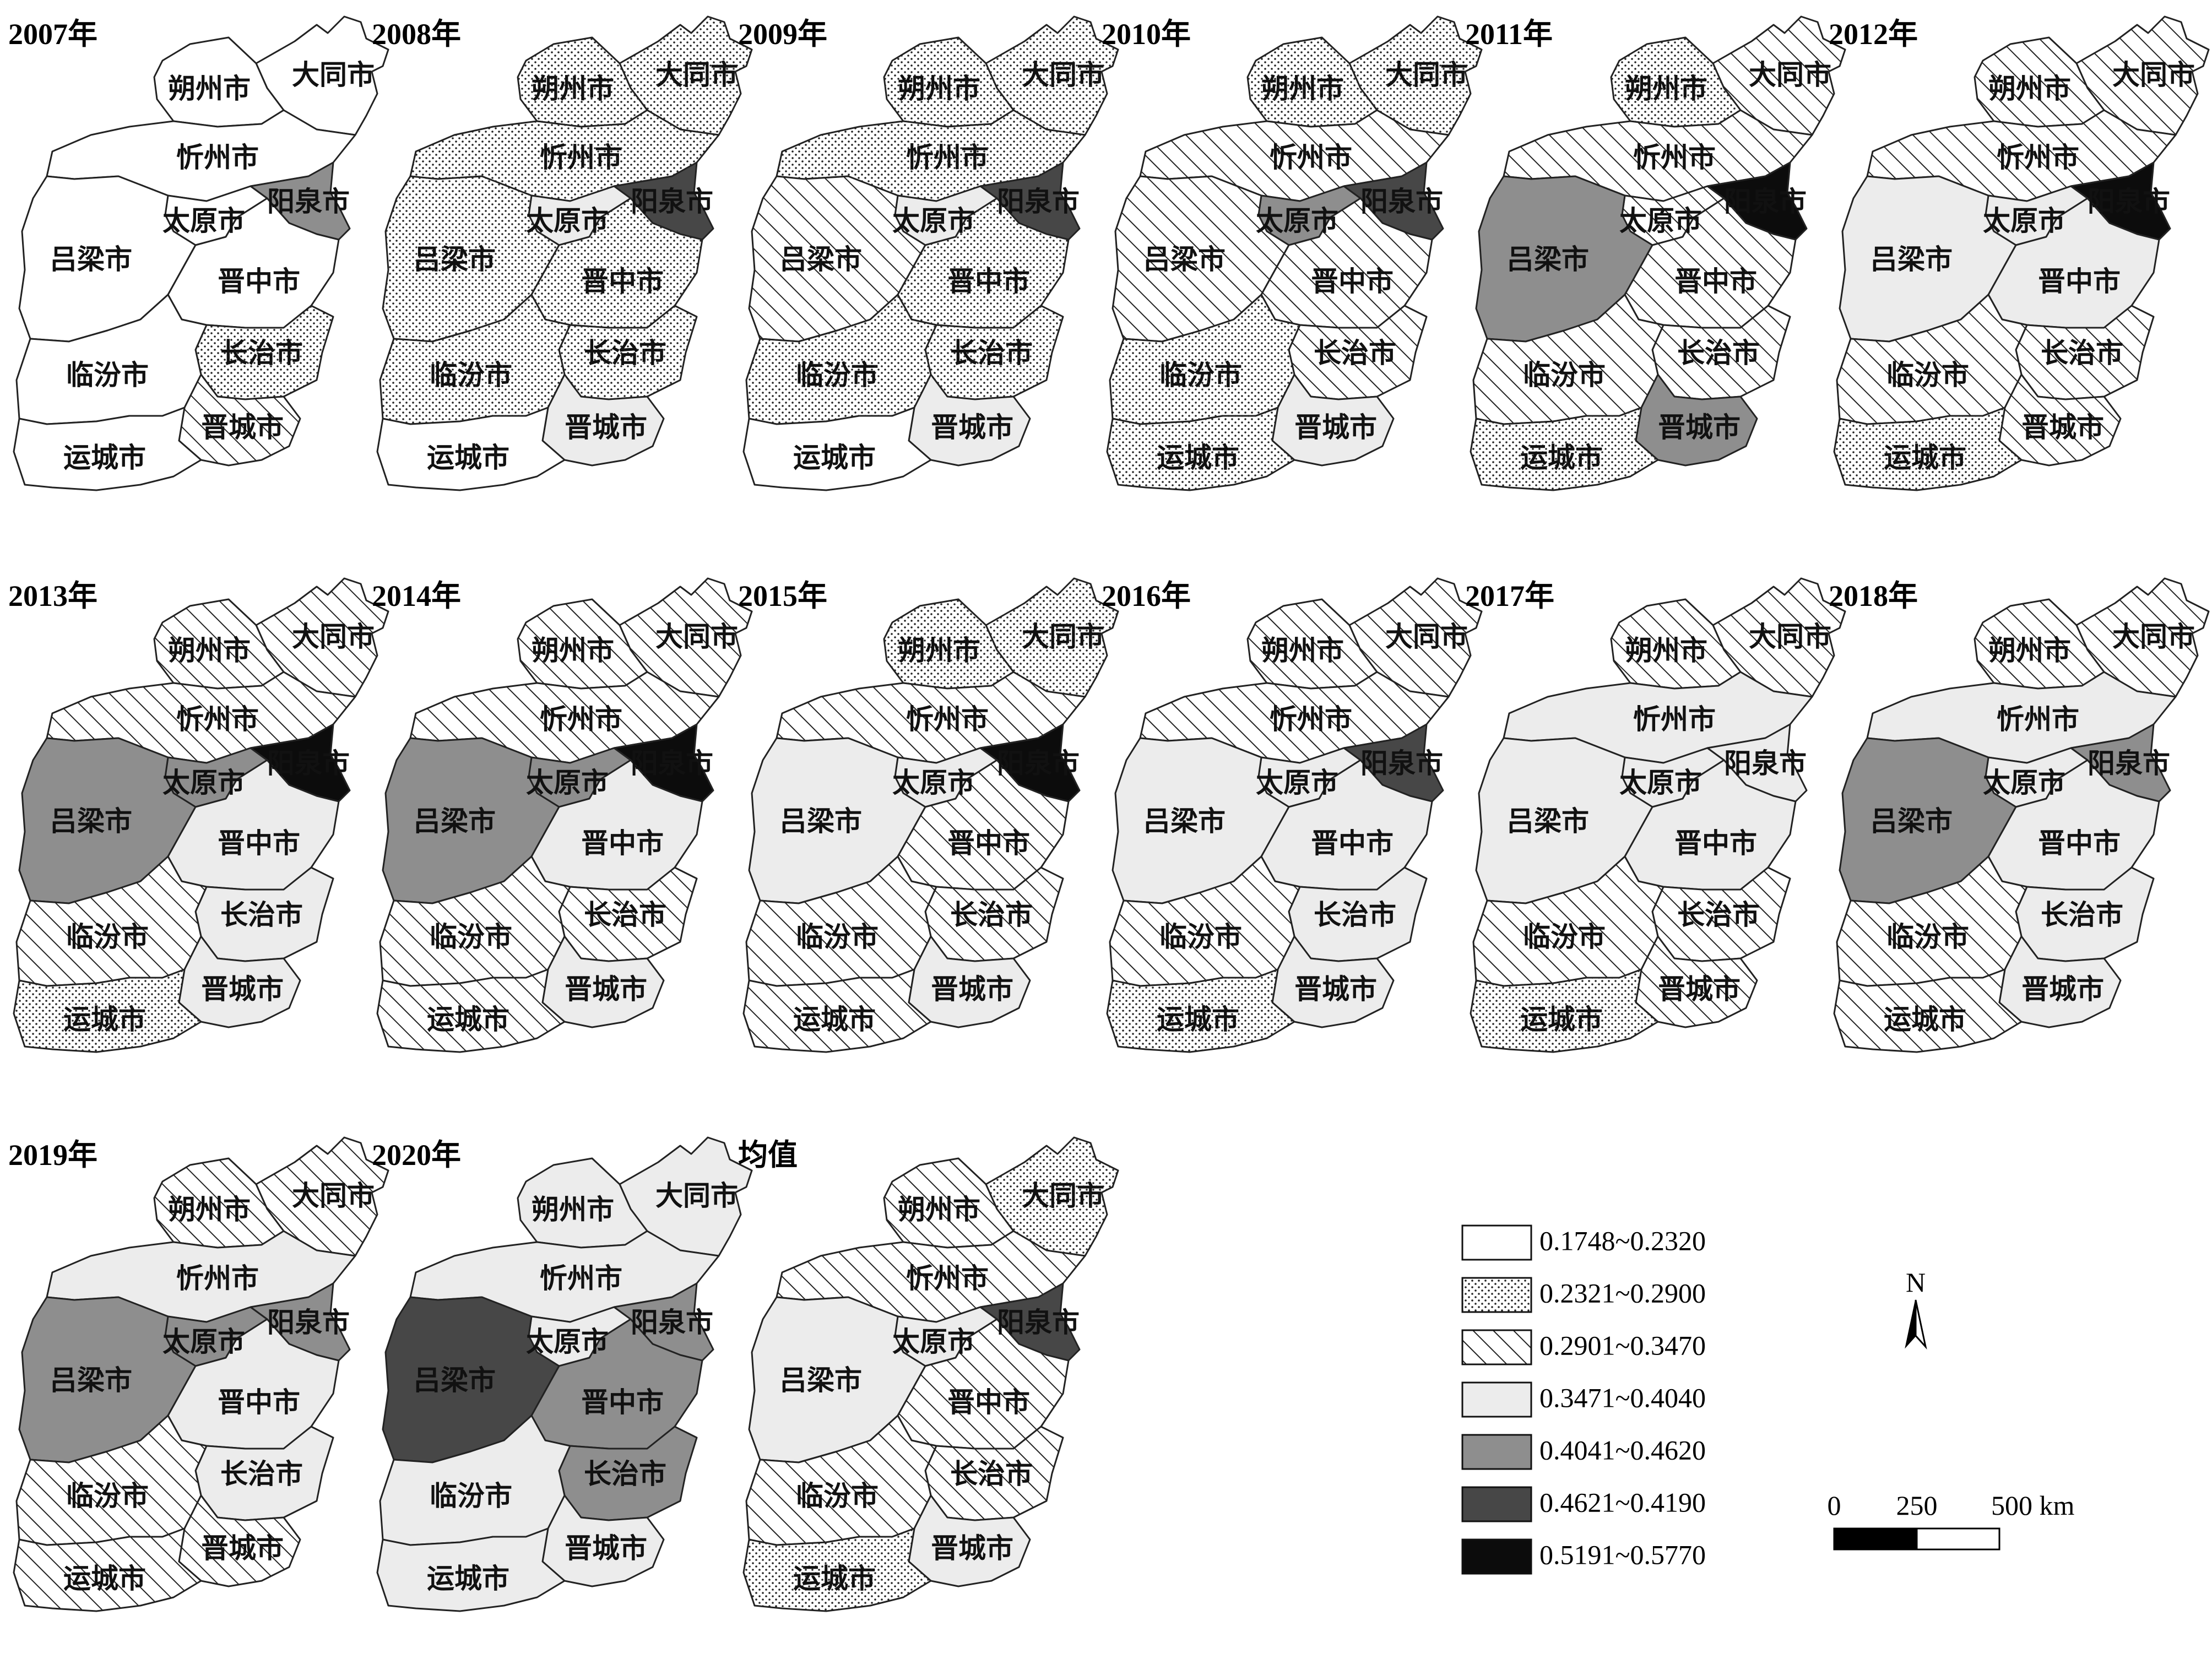  What do you see at coordinates (2033, 1505) in the screenshot?
I see `scale-tick-label: 500 km` at bounding box center [2033, 1505].